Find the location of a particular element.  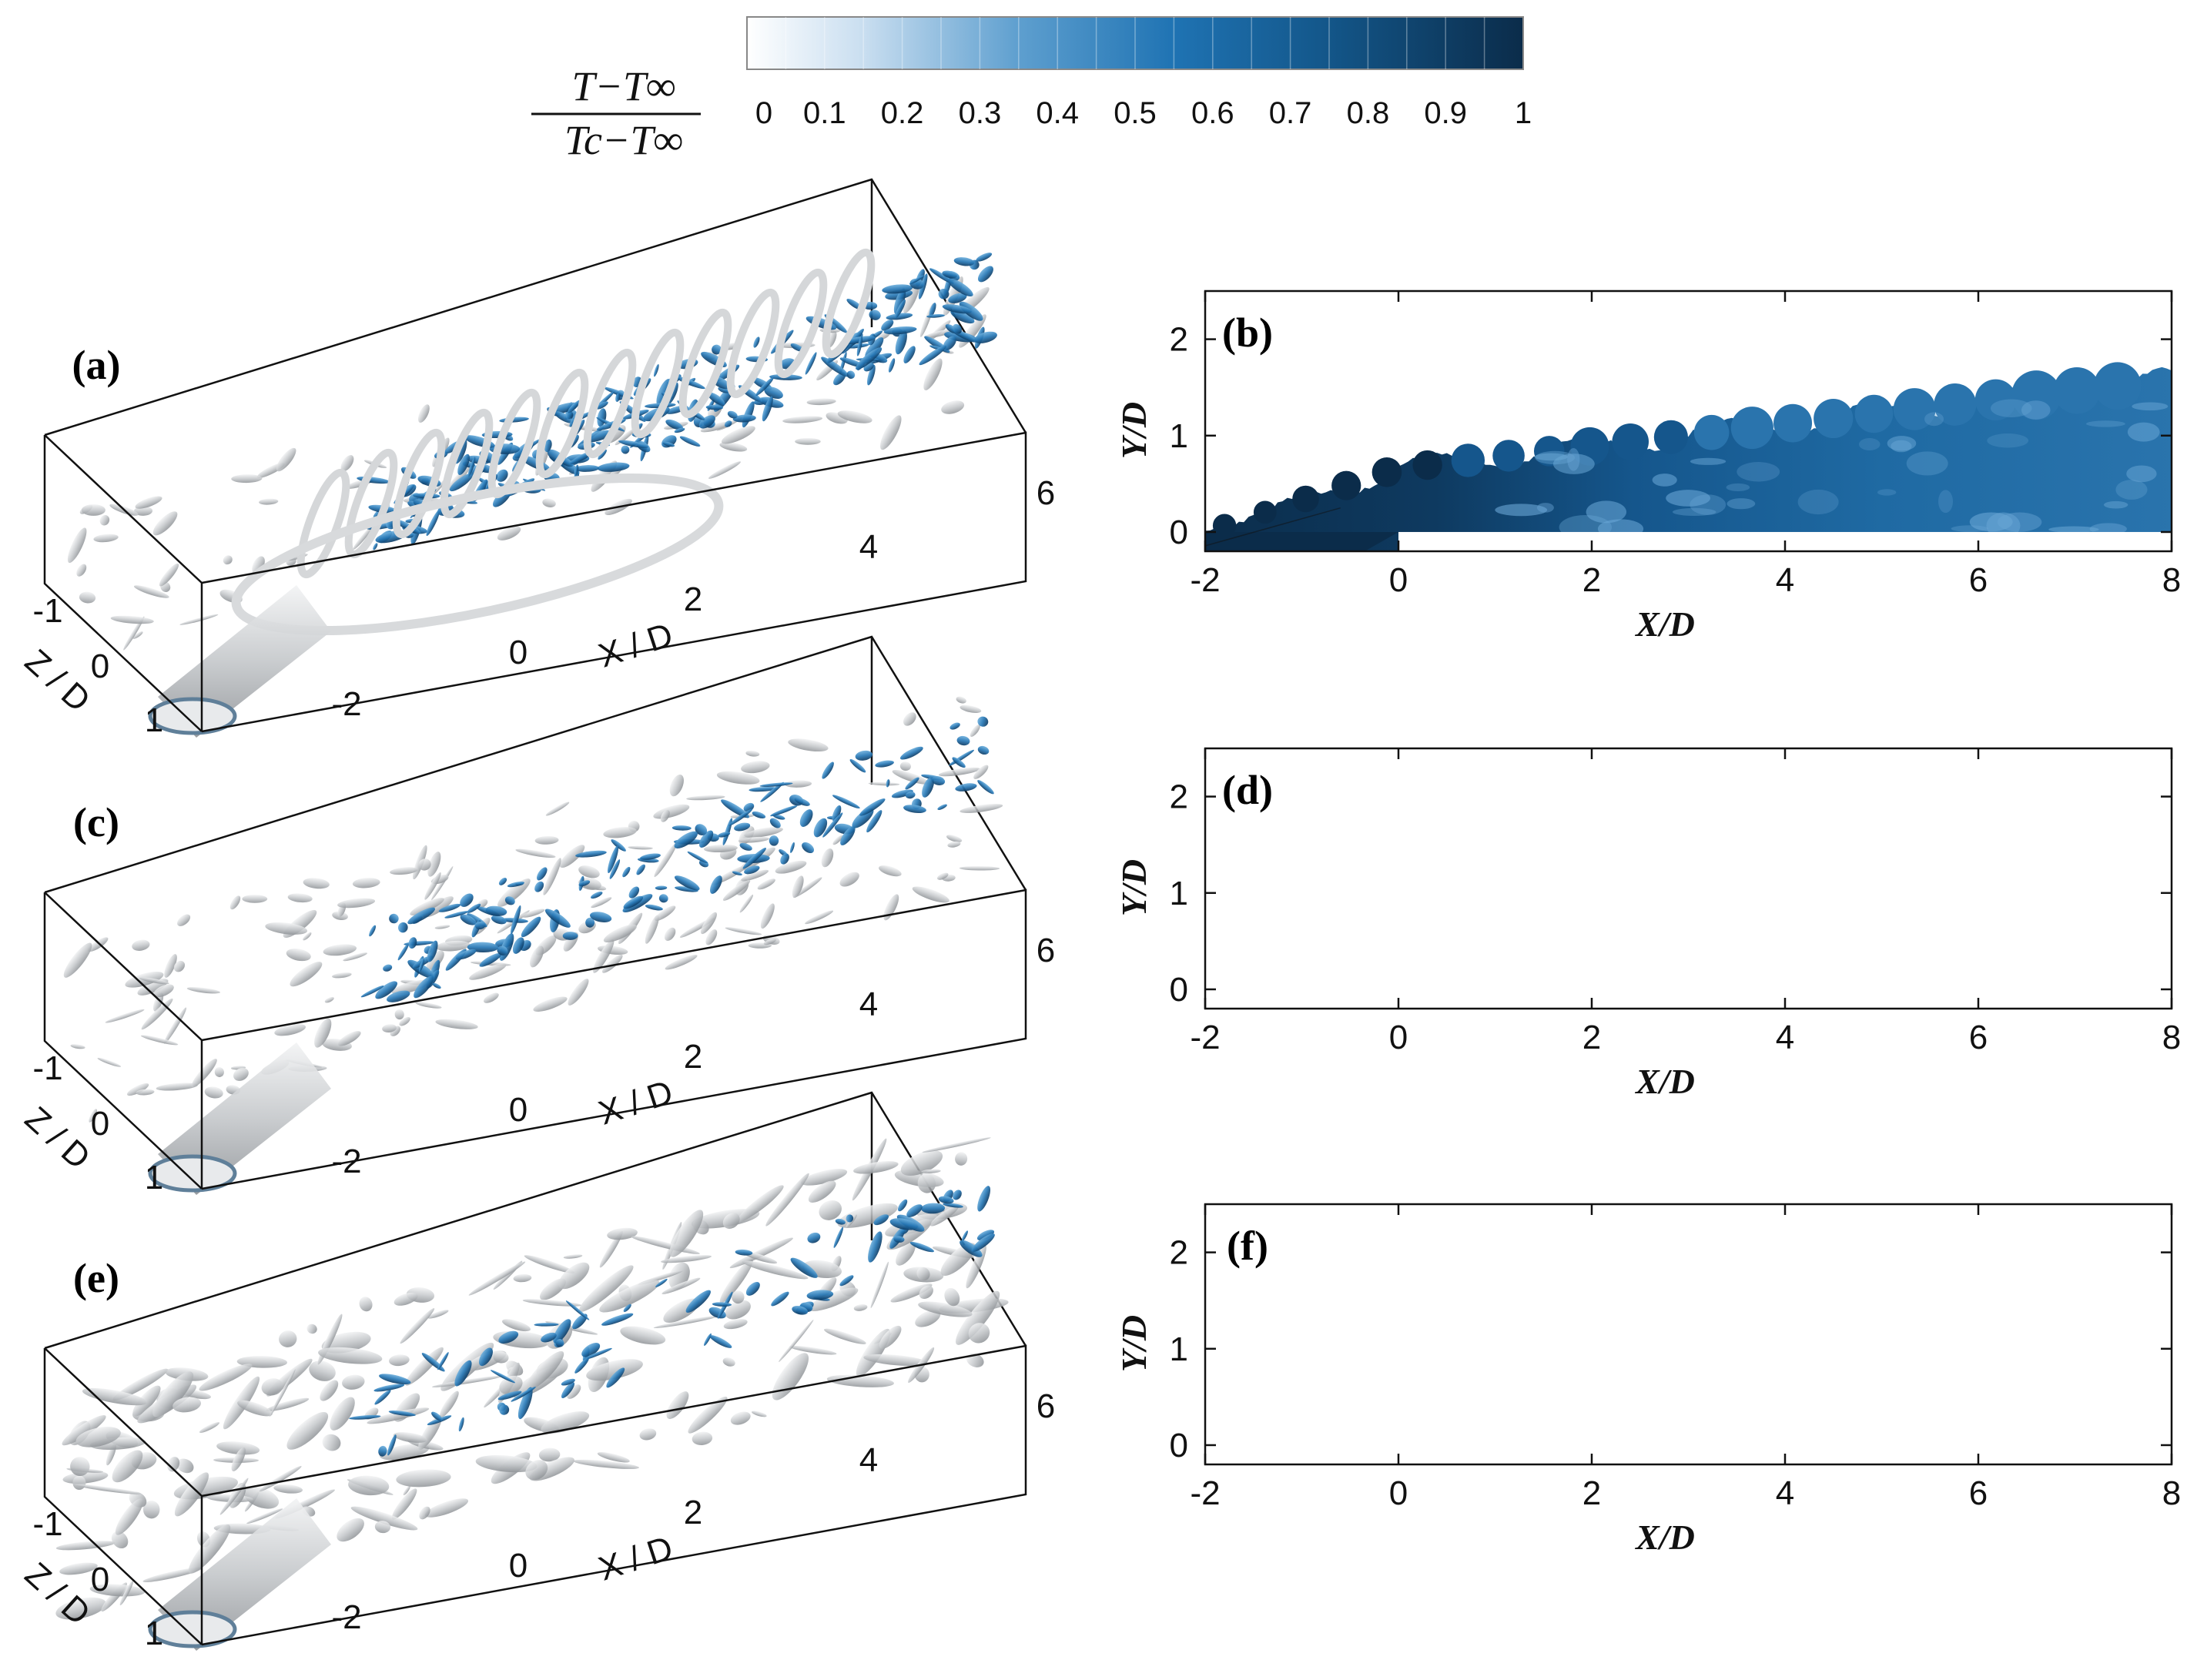

colorbar-tick-label: 0.7 is located at coordinates (1290, 113).